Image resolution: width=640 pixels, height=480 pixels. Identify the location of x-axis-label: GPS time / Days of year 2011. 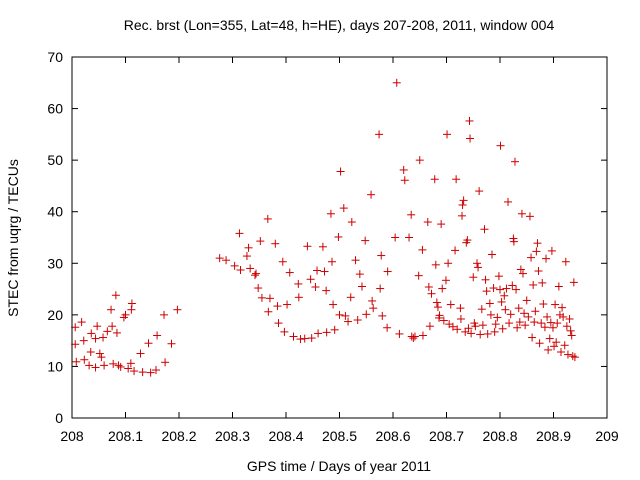
(339, 466).